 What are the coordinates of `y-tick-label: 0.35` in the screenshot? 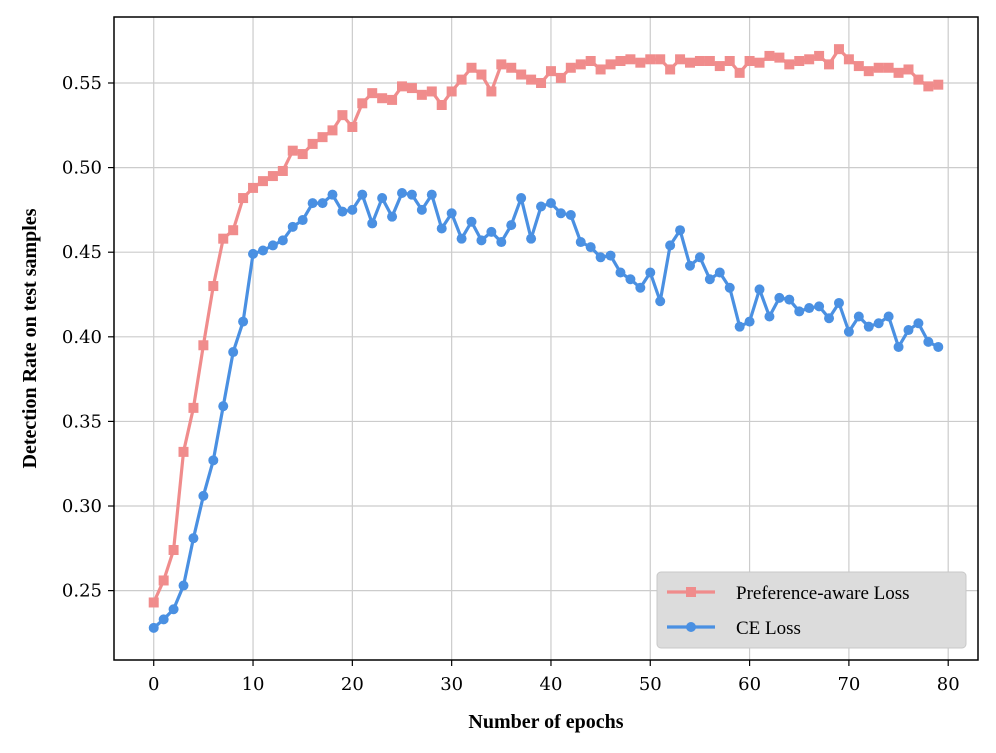 It's located at (82, 421).